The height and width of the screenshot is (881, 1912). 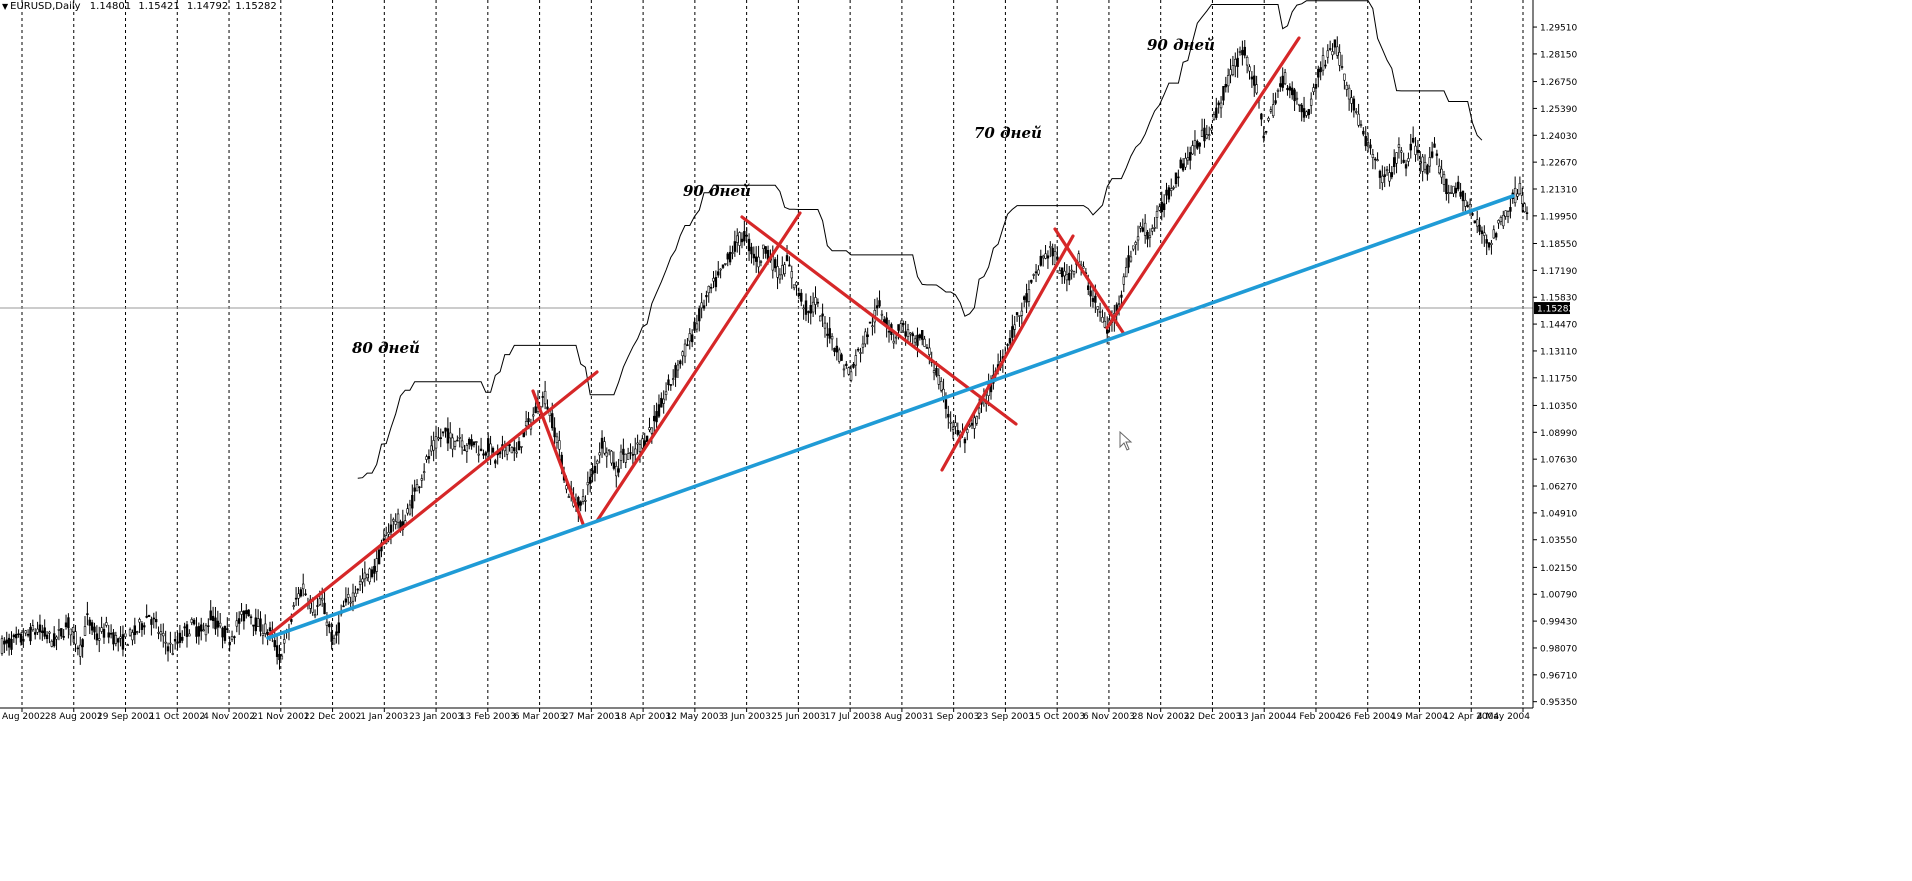 What do you see at coordinates (1558, 434) in the screenshot?
I see `price-tick-label: 1.08990` at bounding box center [1558, 434].